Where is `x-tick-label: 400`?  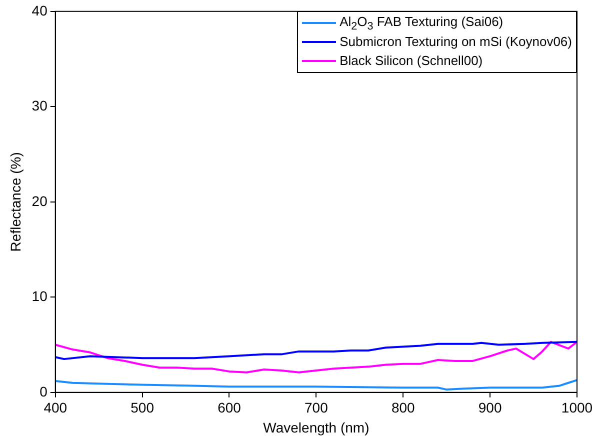 x-tick-label: 400 is located at coordinates (56, 408).